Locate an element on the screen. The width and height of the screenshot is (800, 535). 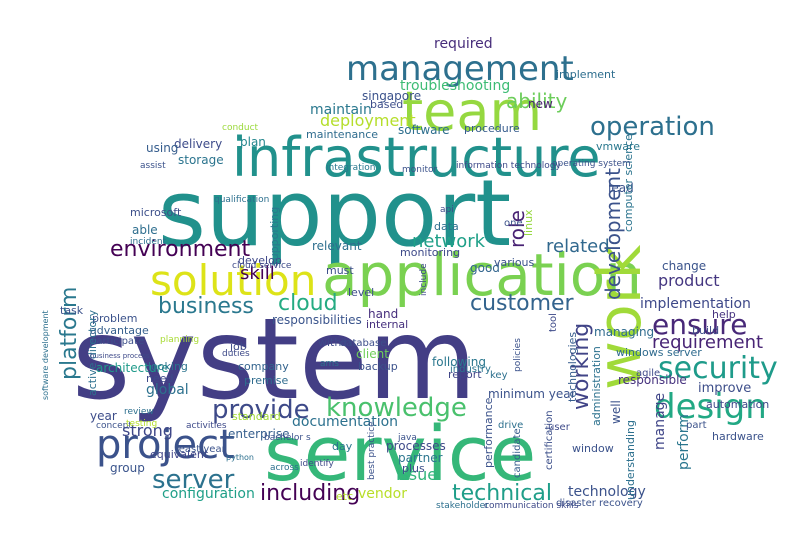
word-incident: incident is located at coordinates (148, 242).